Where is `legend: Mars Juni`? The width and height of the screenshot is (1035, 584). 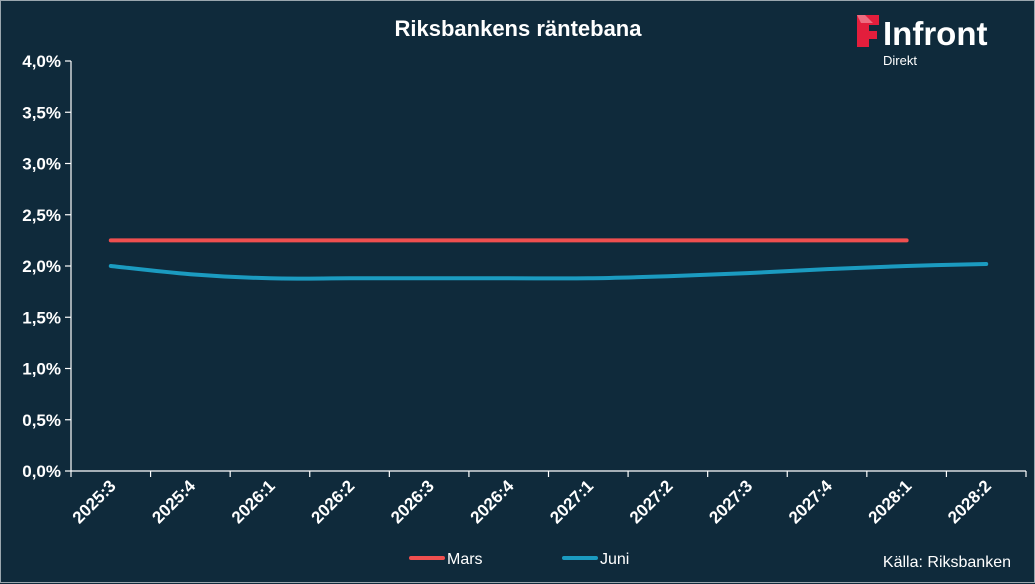 legend: Mars Juni is located at coordinates (519, 559).